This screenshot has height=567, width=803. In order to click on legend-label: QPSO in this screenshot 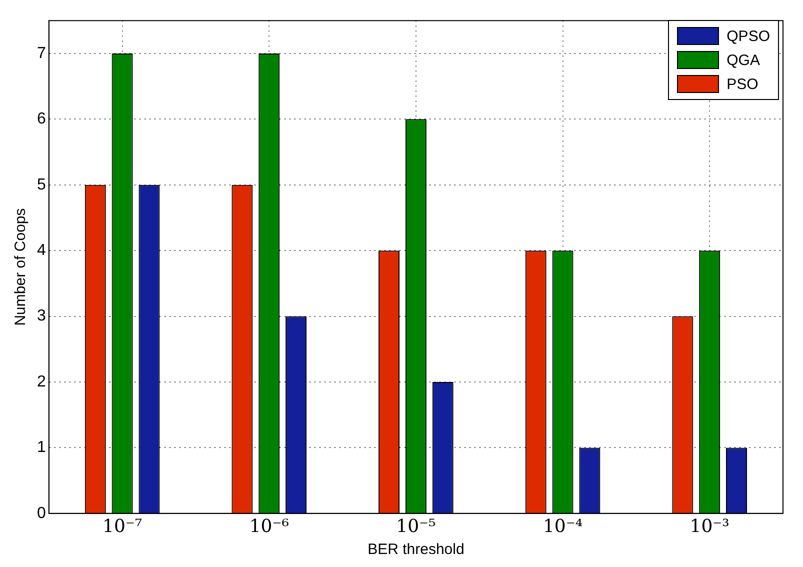, I will do `click(748, 36)`.